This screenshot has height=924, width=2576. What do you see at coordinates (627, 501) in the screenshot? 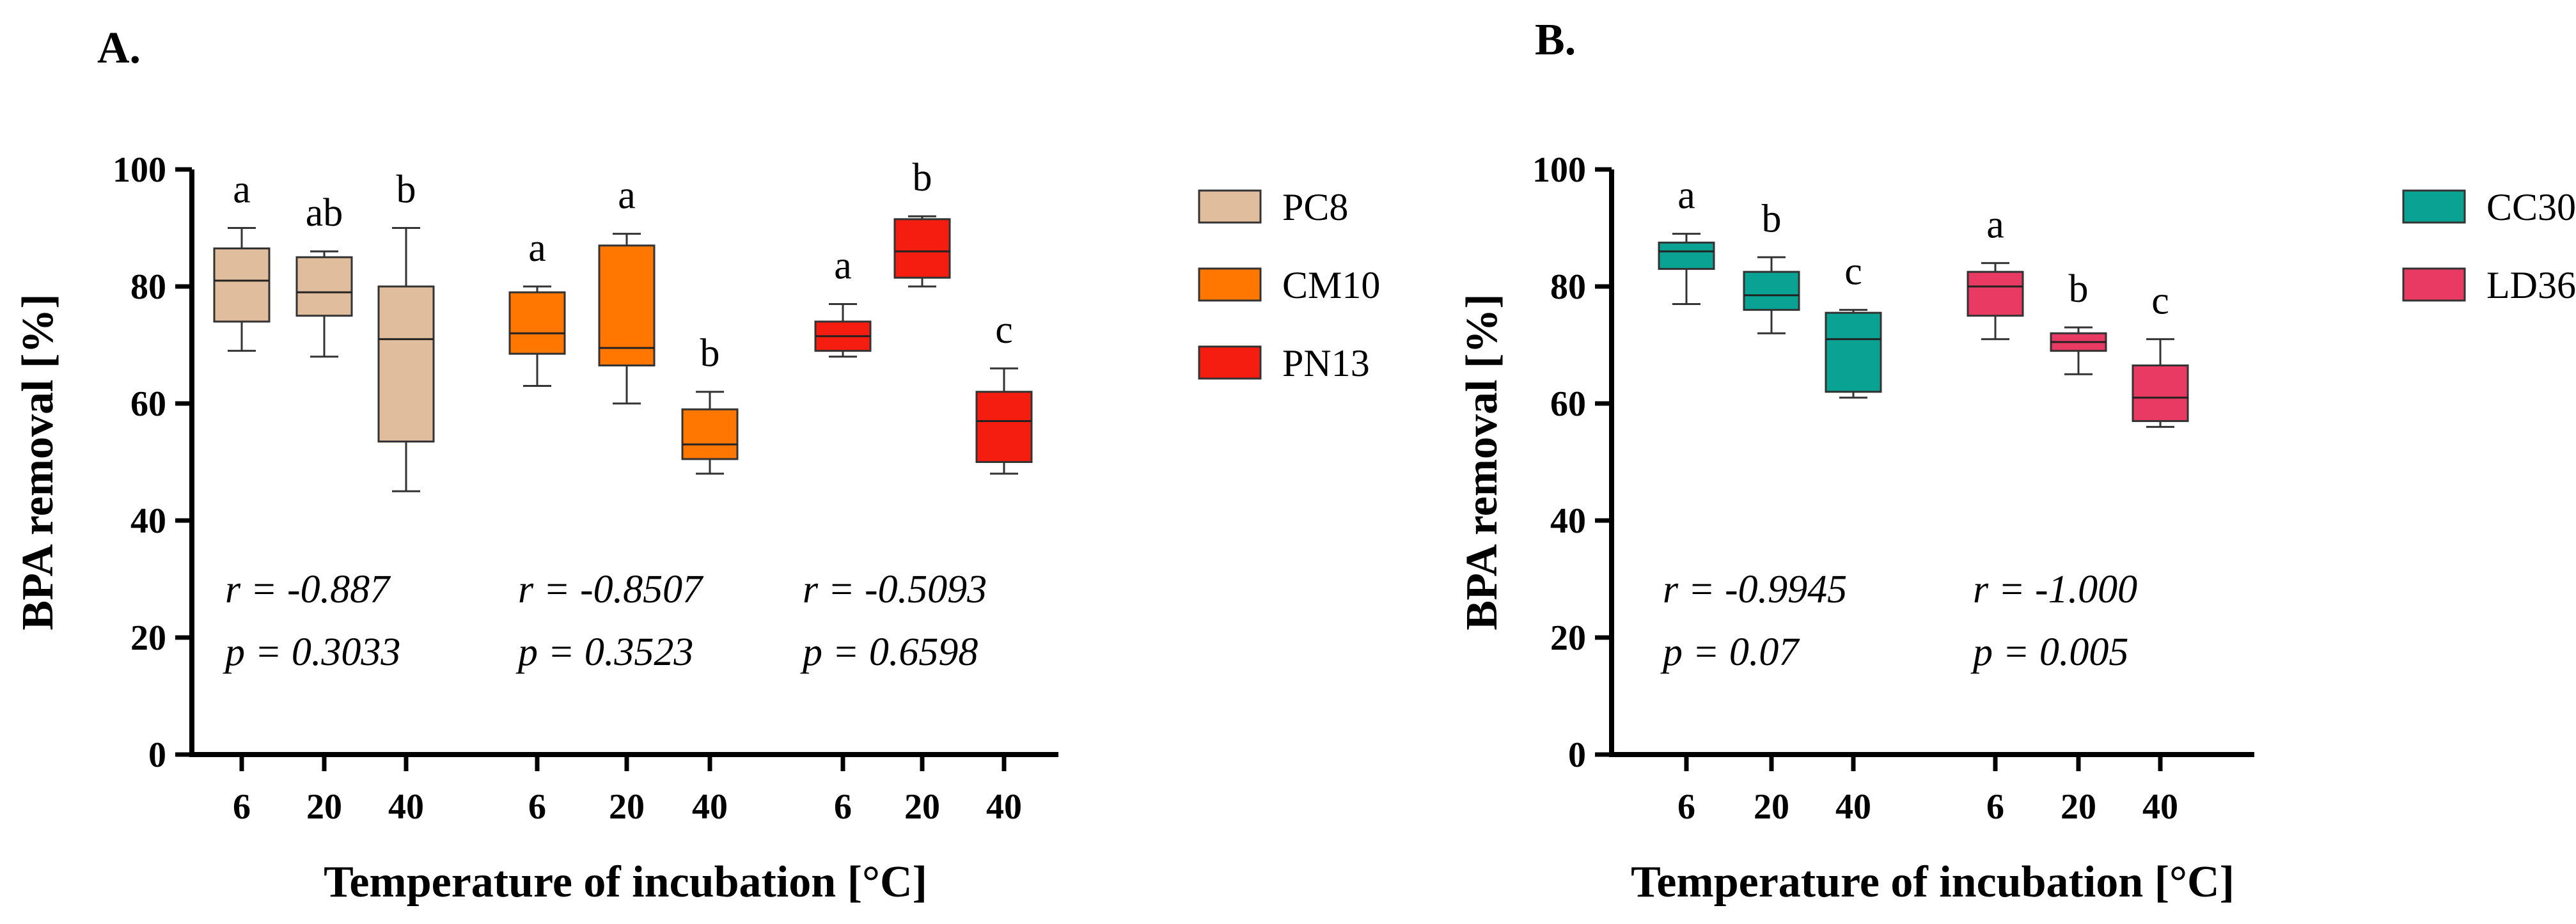
I see `box-cm10-20: a 20` at bounding box center [627, 501].